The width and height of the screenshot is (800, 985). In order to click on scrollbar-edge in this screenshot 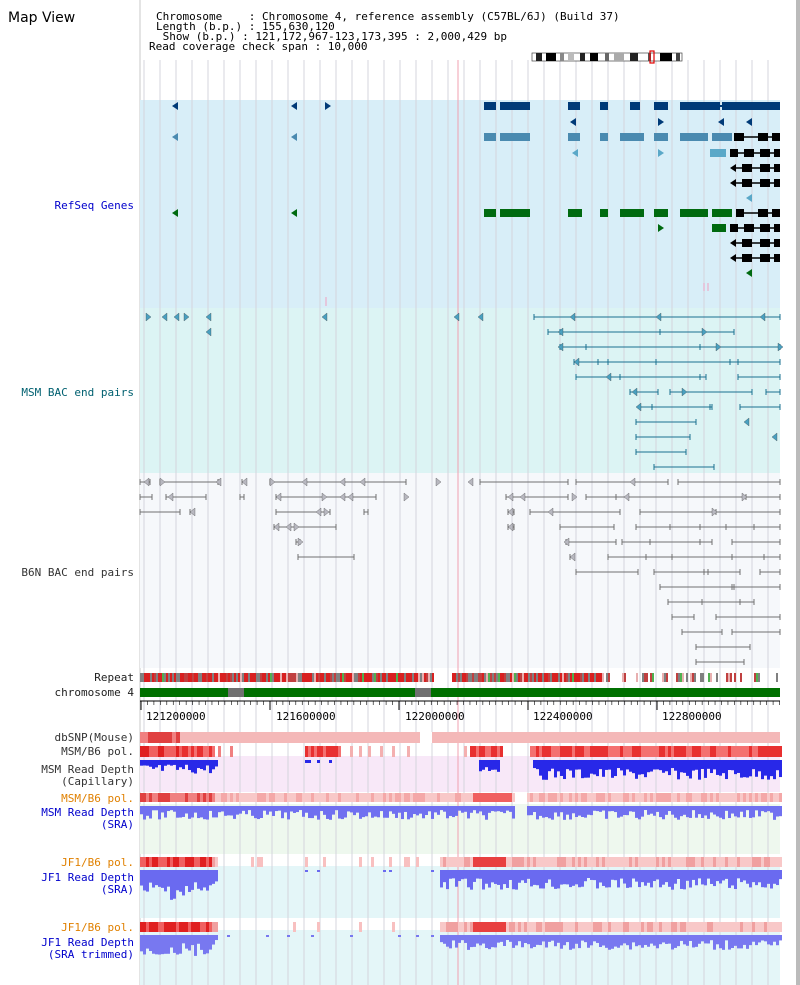, I will do `click(798, 492)`.